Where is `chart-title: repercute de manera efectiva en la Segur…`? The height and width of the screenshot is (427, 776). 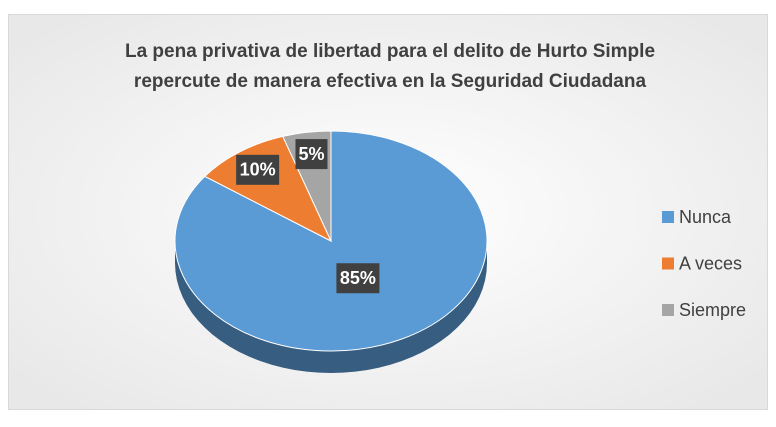 chart-title: repercute de manera efectiva en la Segur… is located at coordinates (390, 81).